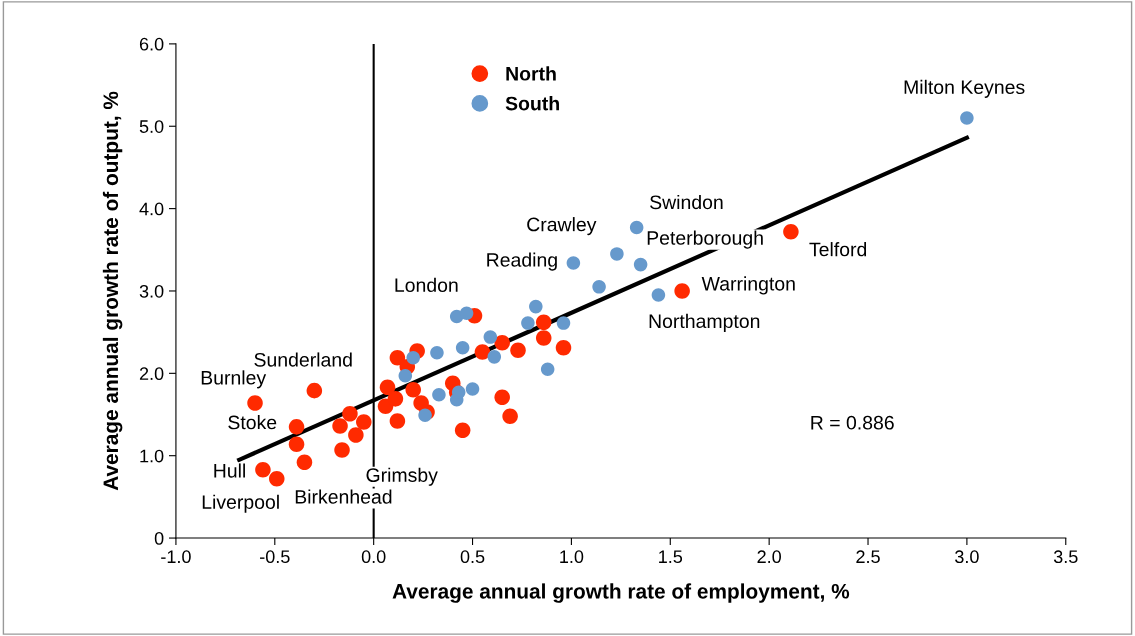  Describe the element at coordinates (159, 538) in the screenshot. I see `y-tick-label: 0` at that location.